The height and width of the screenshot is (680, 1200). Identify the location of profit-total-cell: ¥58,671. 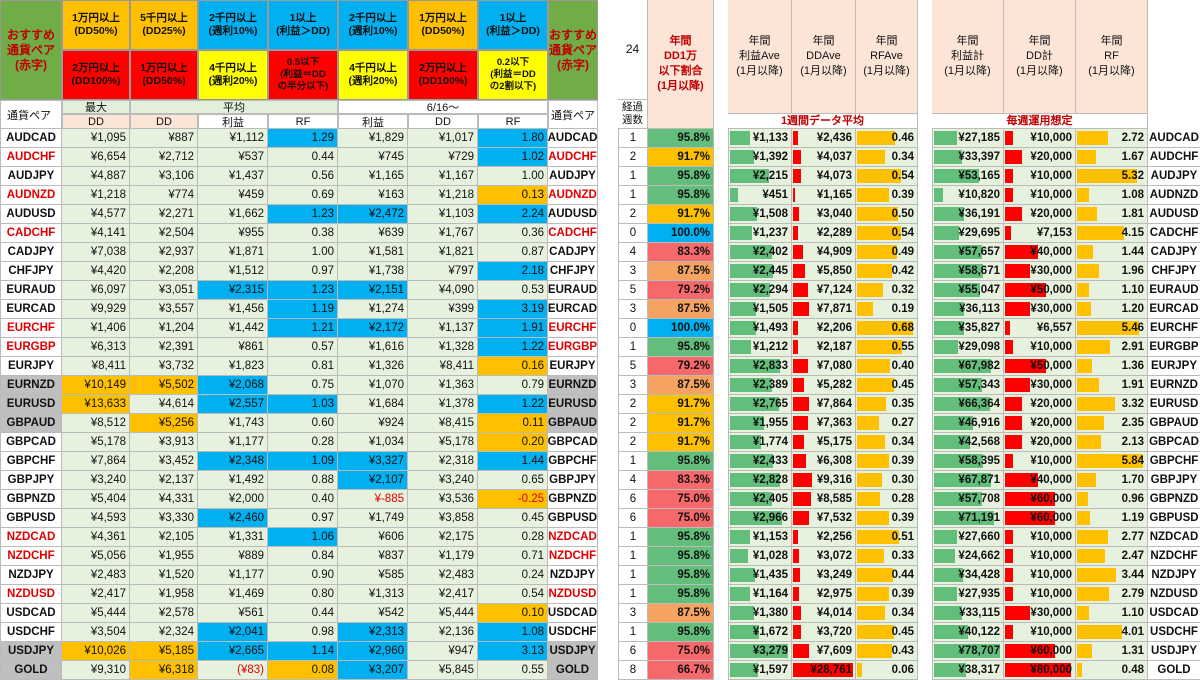
(968, 271).